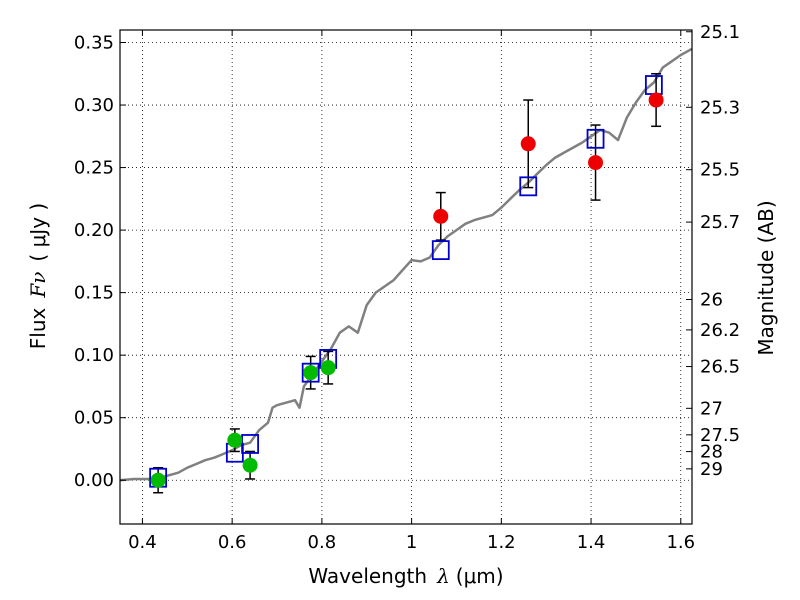  I want to click on y2-tick-label: 26.2, so click(720, 330).